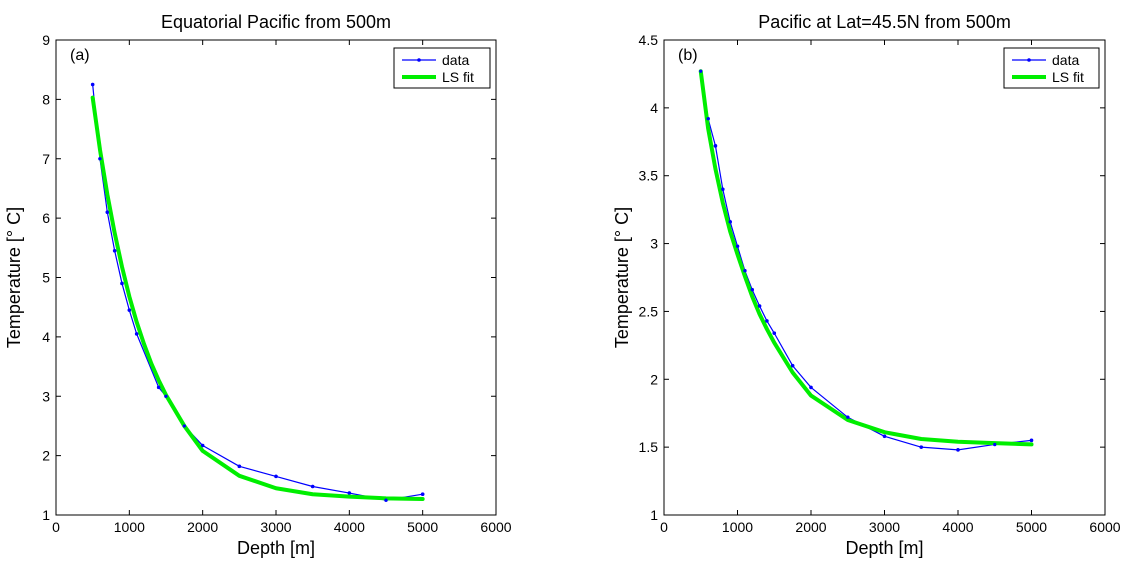  I want to click on panel-label: (b), so click(688, 55).